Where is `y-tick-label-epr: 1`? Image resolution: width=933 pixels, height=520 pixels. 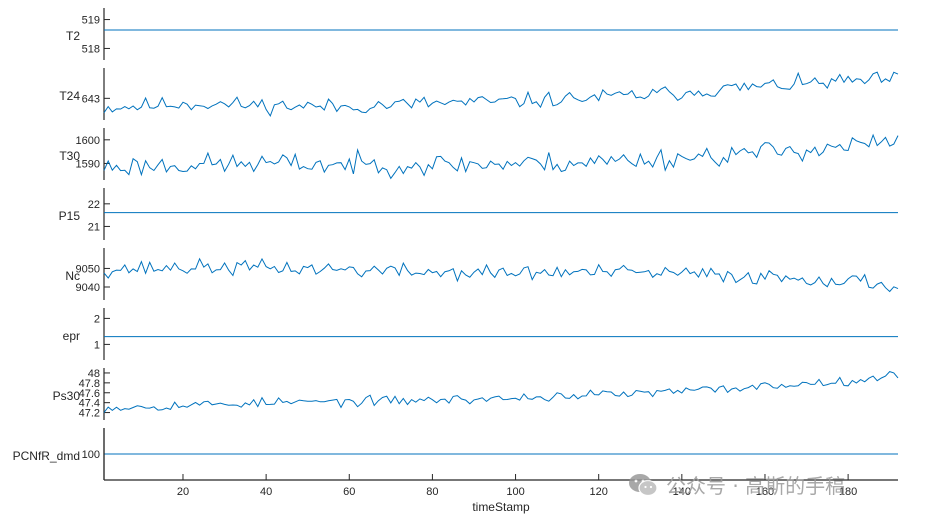 y-tick-label-epr: 1 is located at coordinates (97, 345).